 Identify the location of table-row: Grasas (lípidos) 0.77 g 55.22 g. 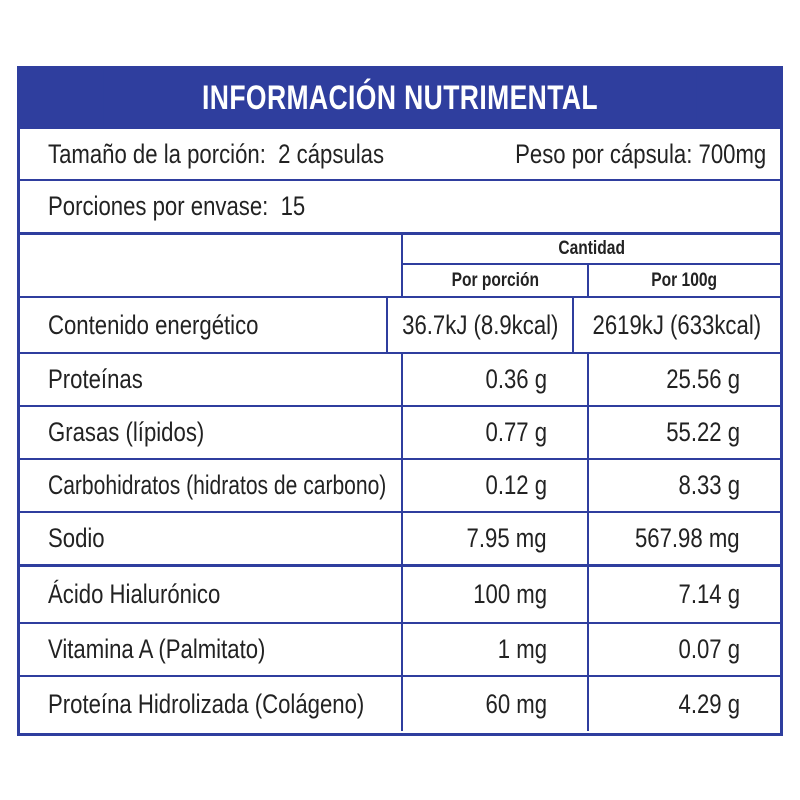
(400, 431).